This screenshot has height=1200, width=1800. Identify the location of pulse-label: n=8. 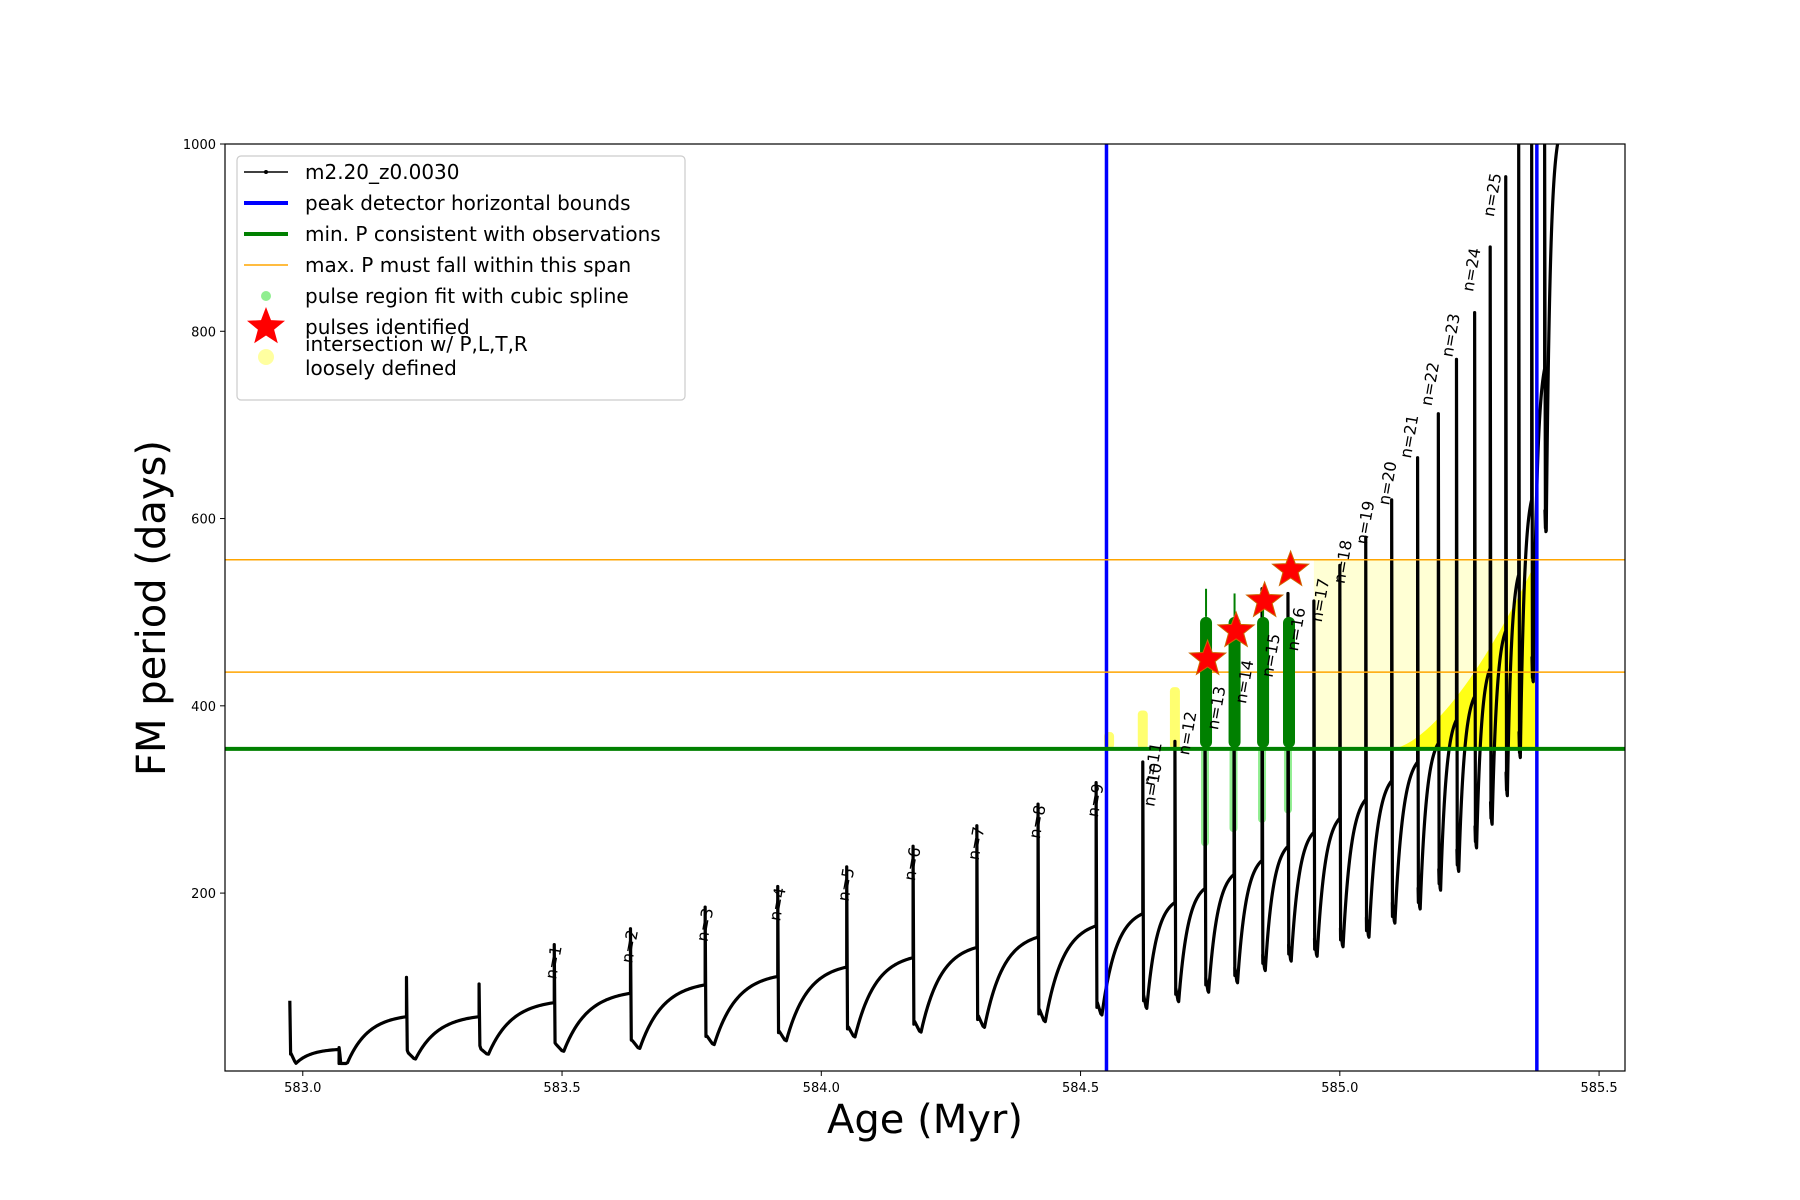
(1037, 822).